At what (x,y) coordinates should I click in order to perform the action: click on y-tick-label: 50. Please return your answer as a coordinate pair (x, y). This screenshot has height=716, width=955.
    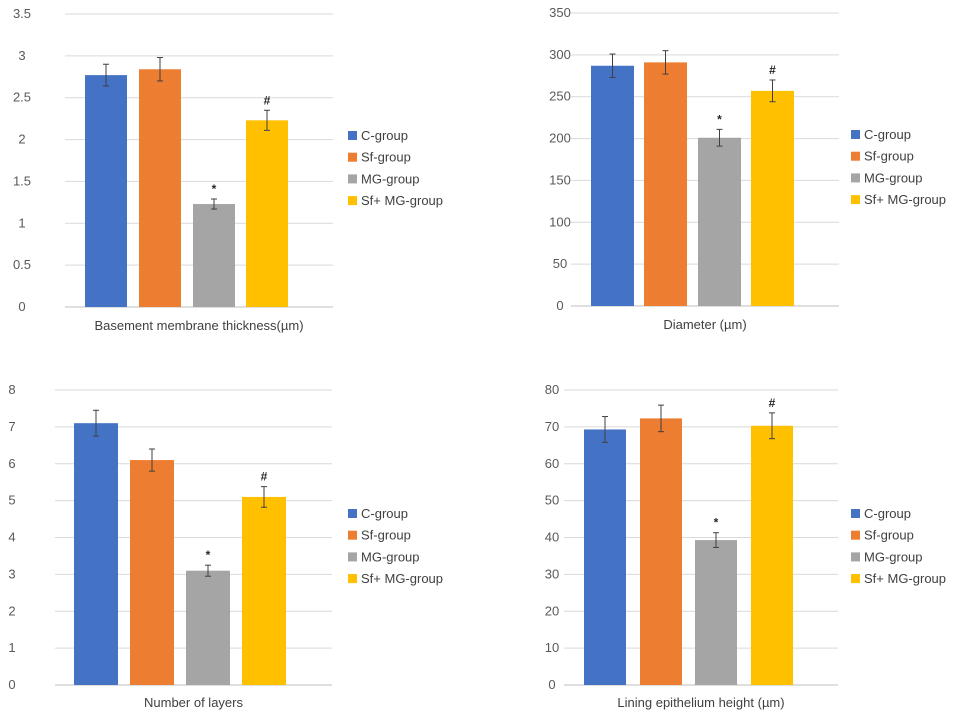
    Looking at the image, I should click on (560, 263).